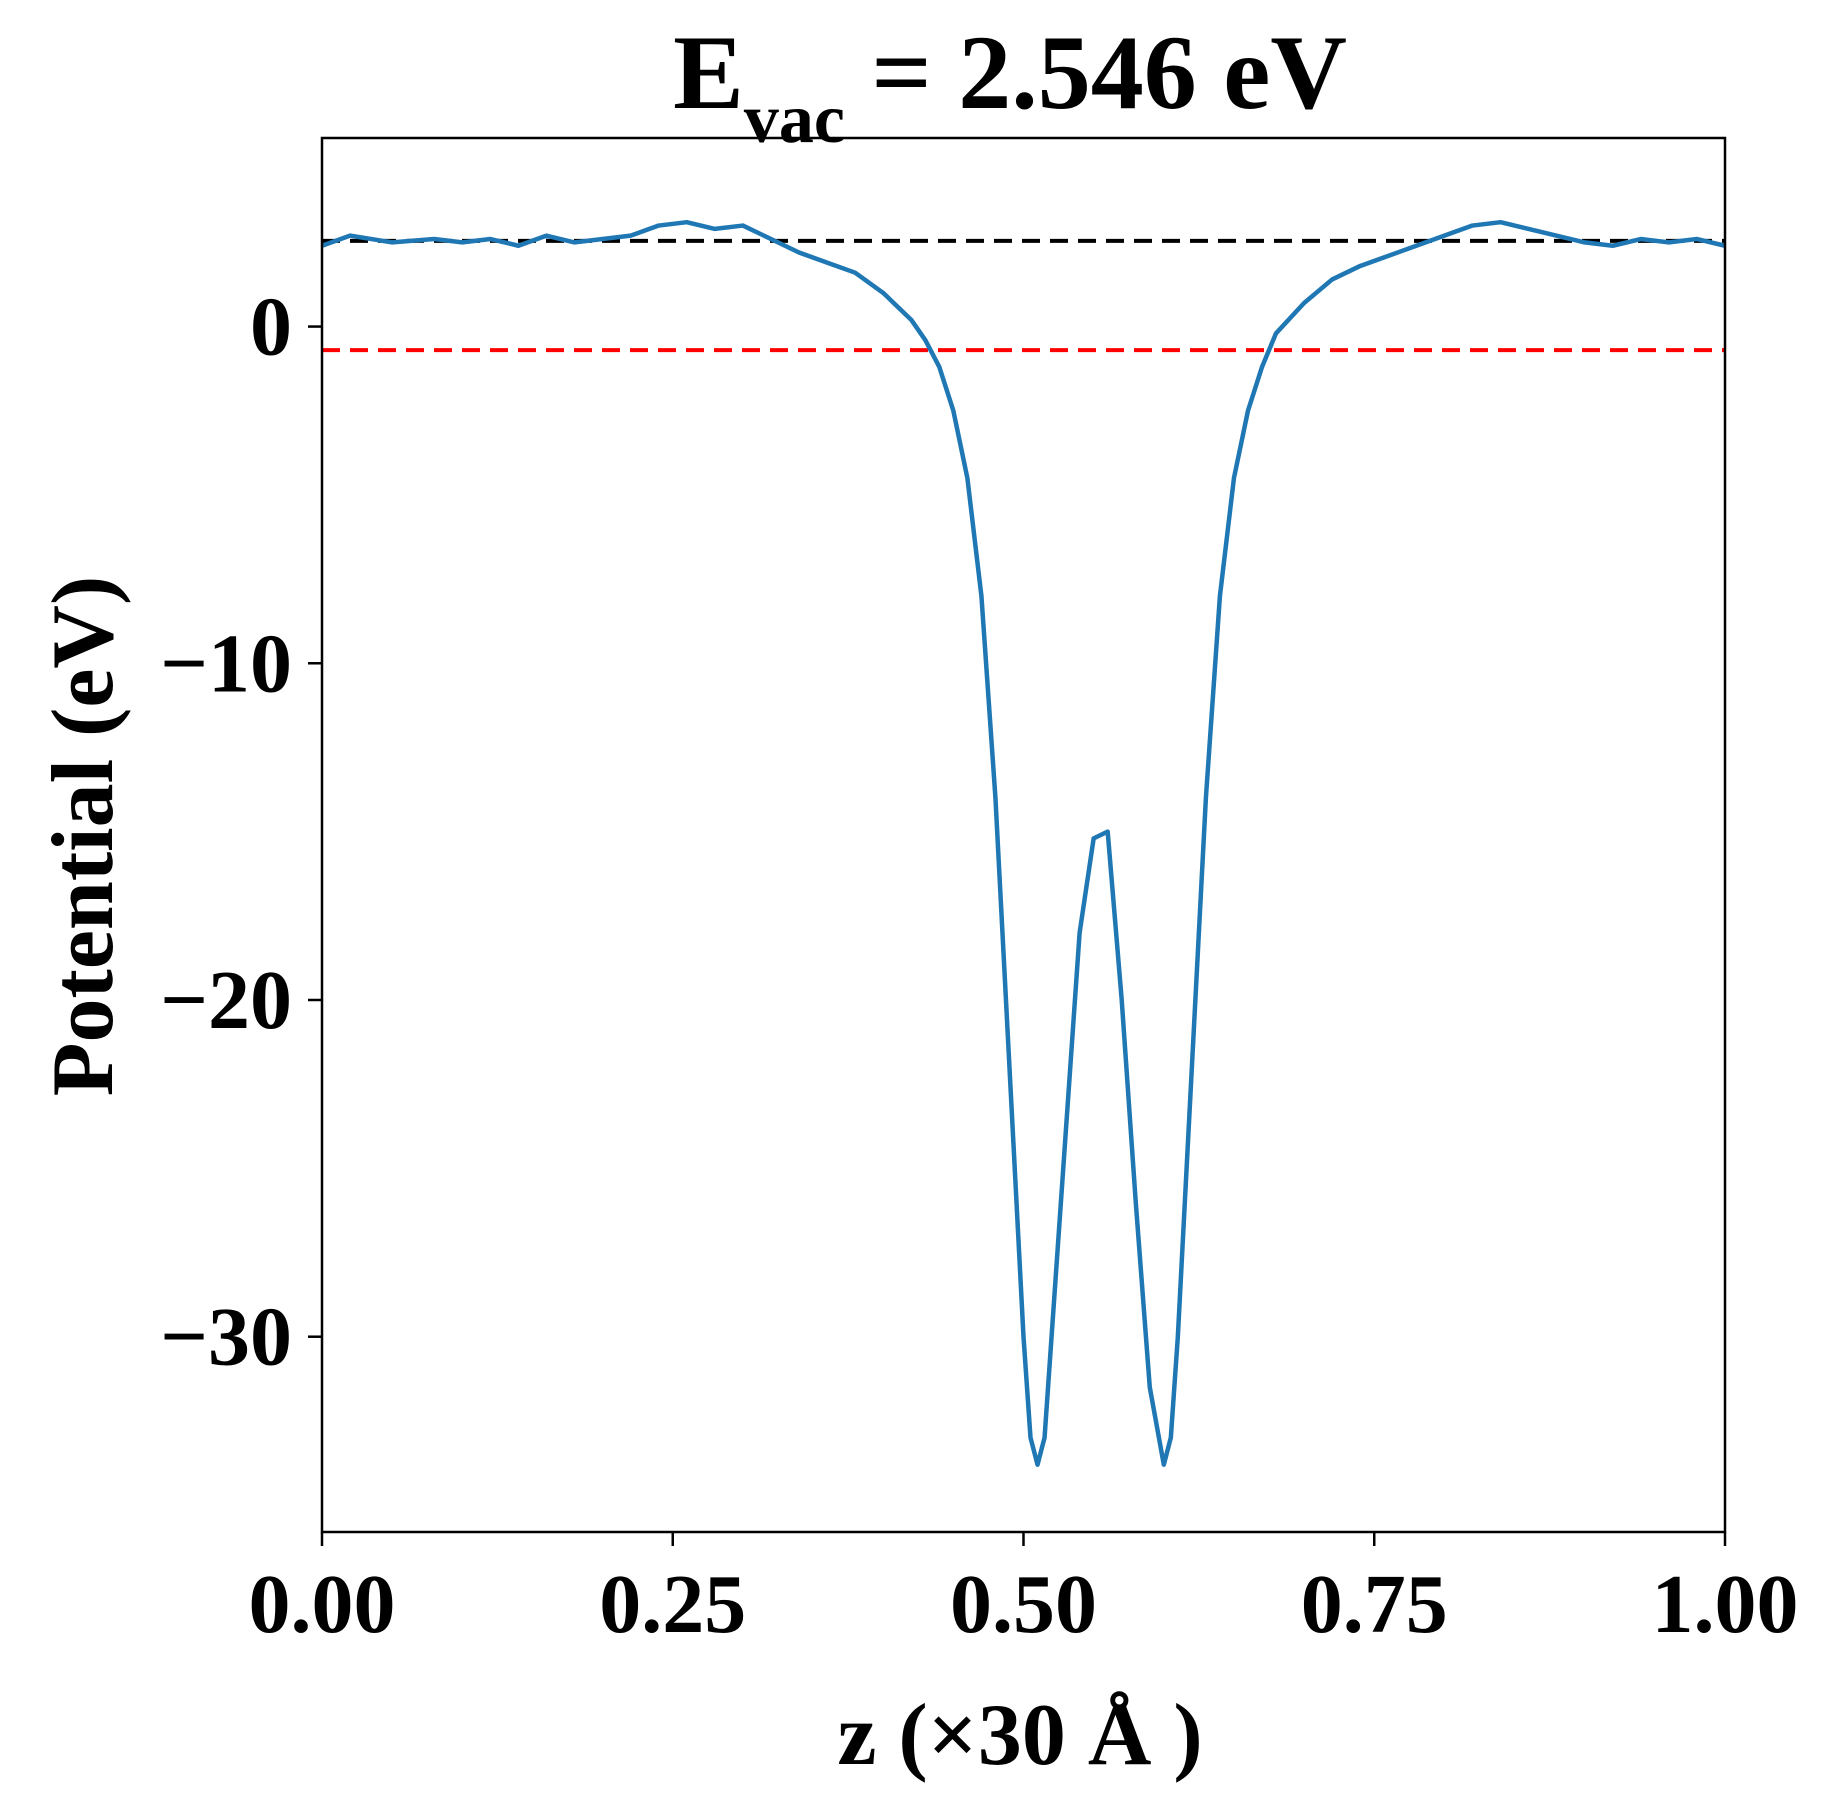  I want to click on y-tick-label: −10, so click(226, 663).